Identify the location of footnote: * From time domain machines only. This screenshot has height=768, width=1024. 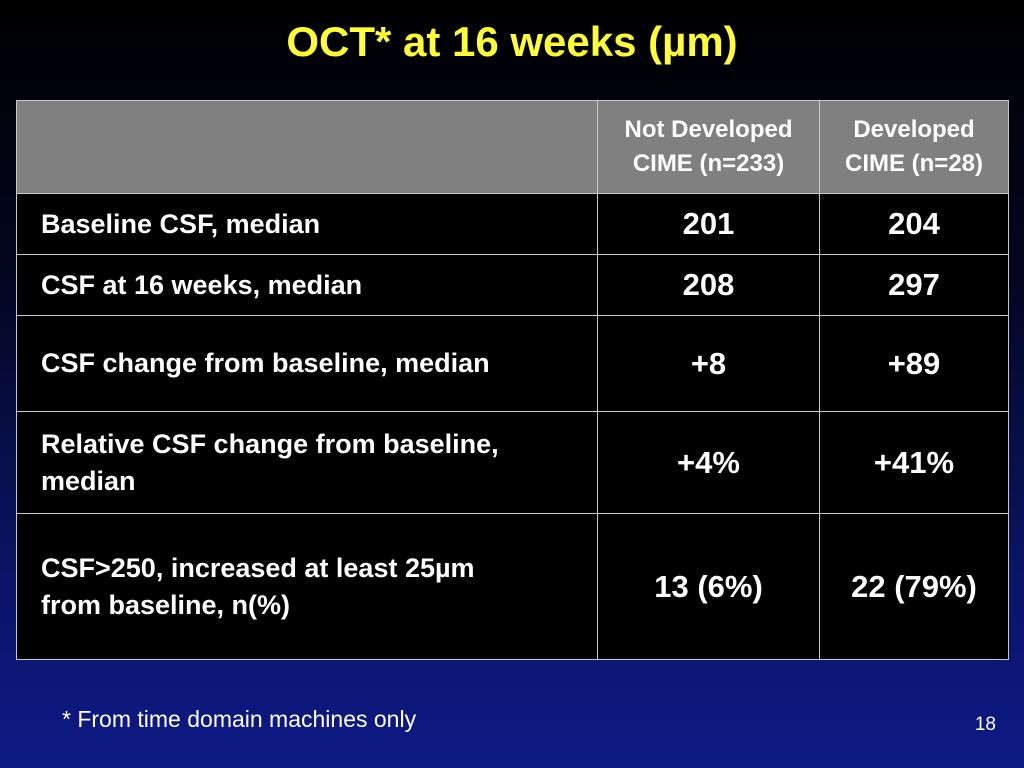
(239, 719).